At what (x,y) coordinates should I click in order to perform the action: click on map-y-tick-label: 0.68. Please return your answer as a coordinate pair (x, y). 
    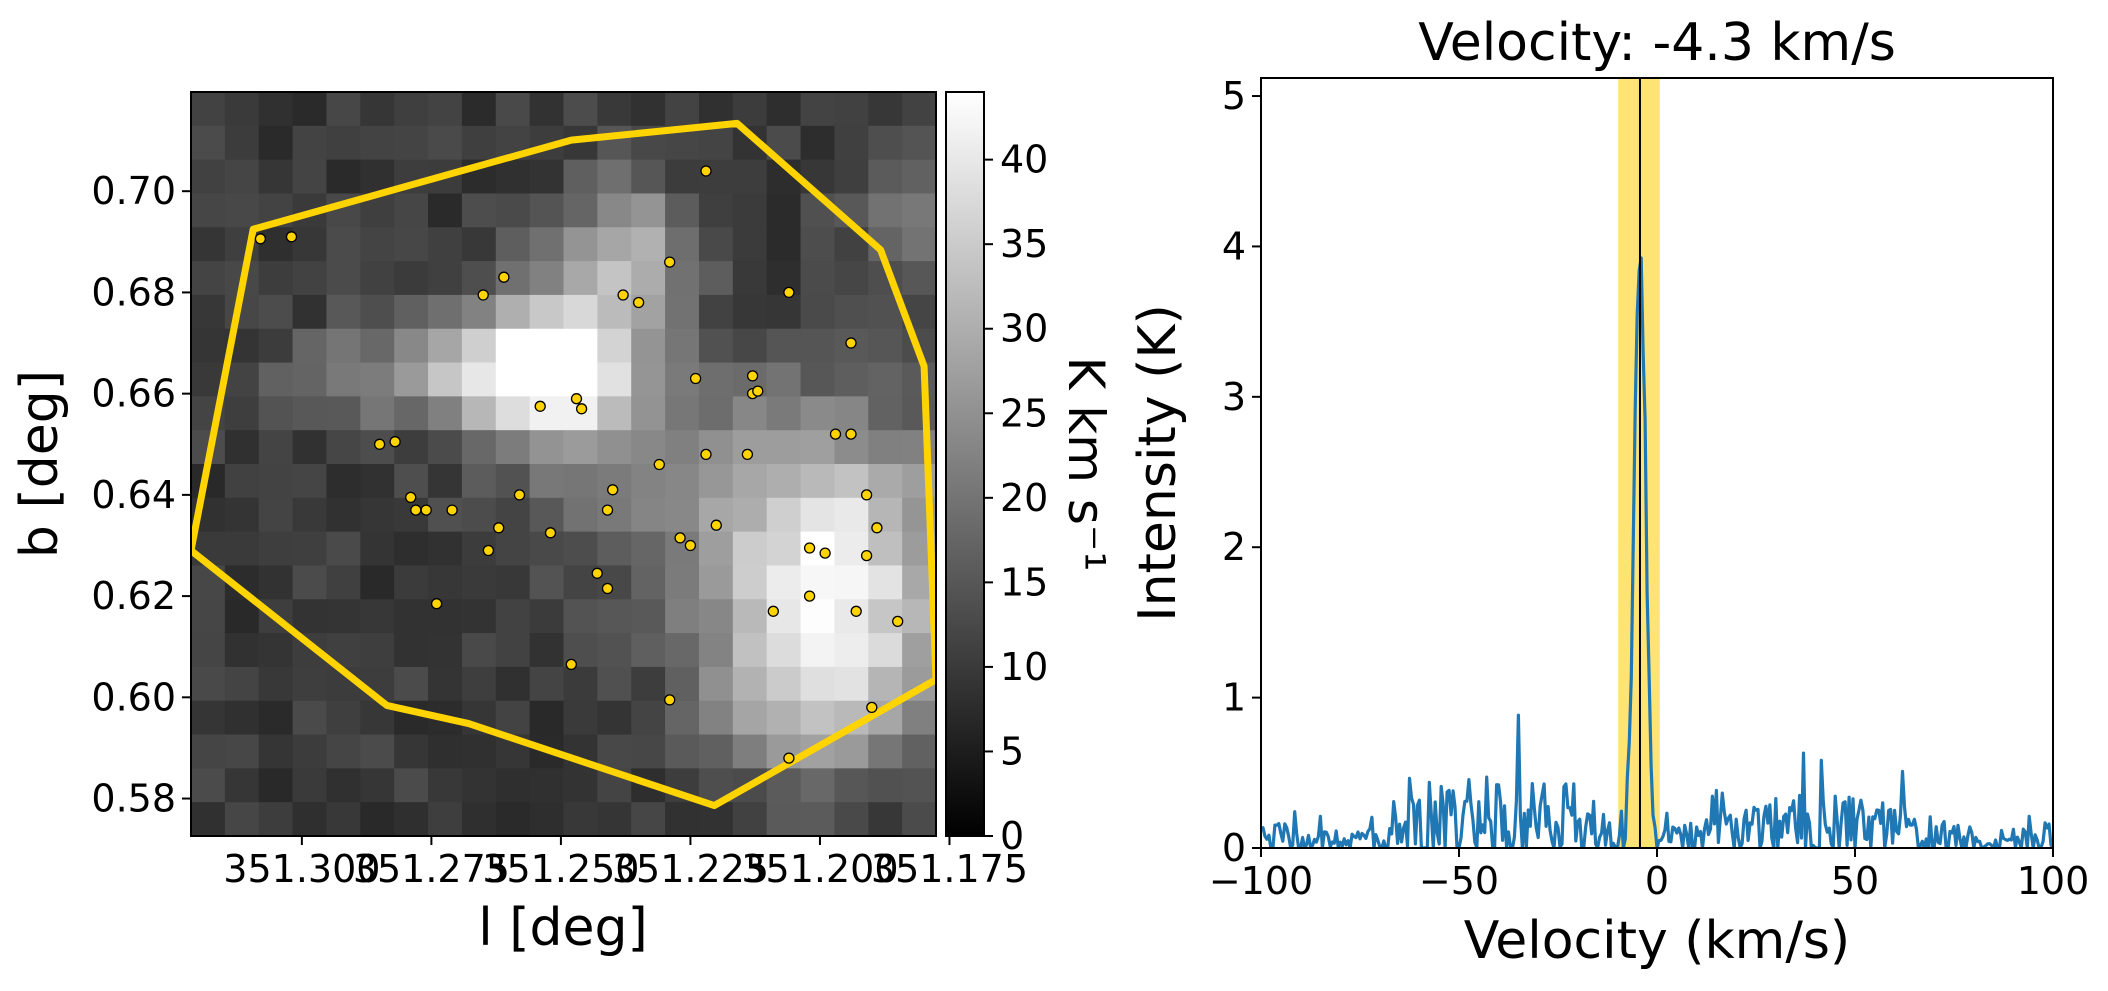
    Looking at the image, I should click on (133, 292).